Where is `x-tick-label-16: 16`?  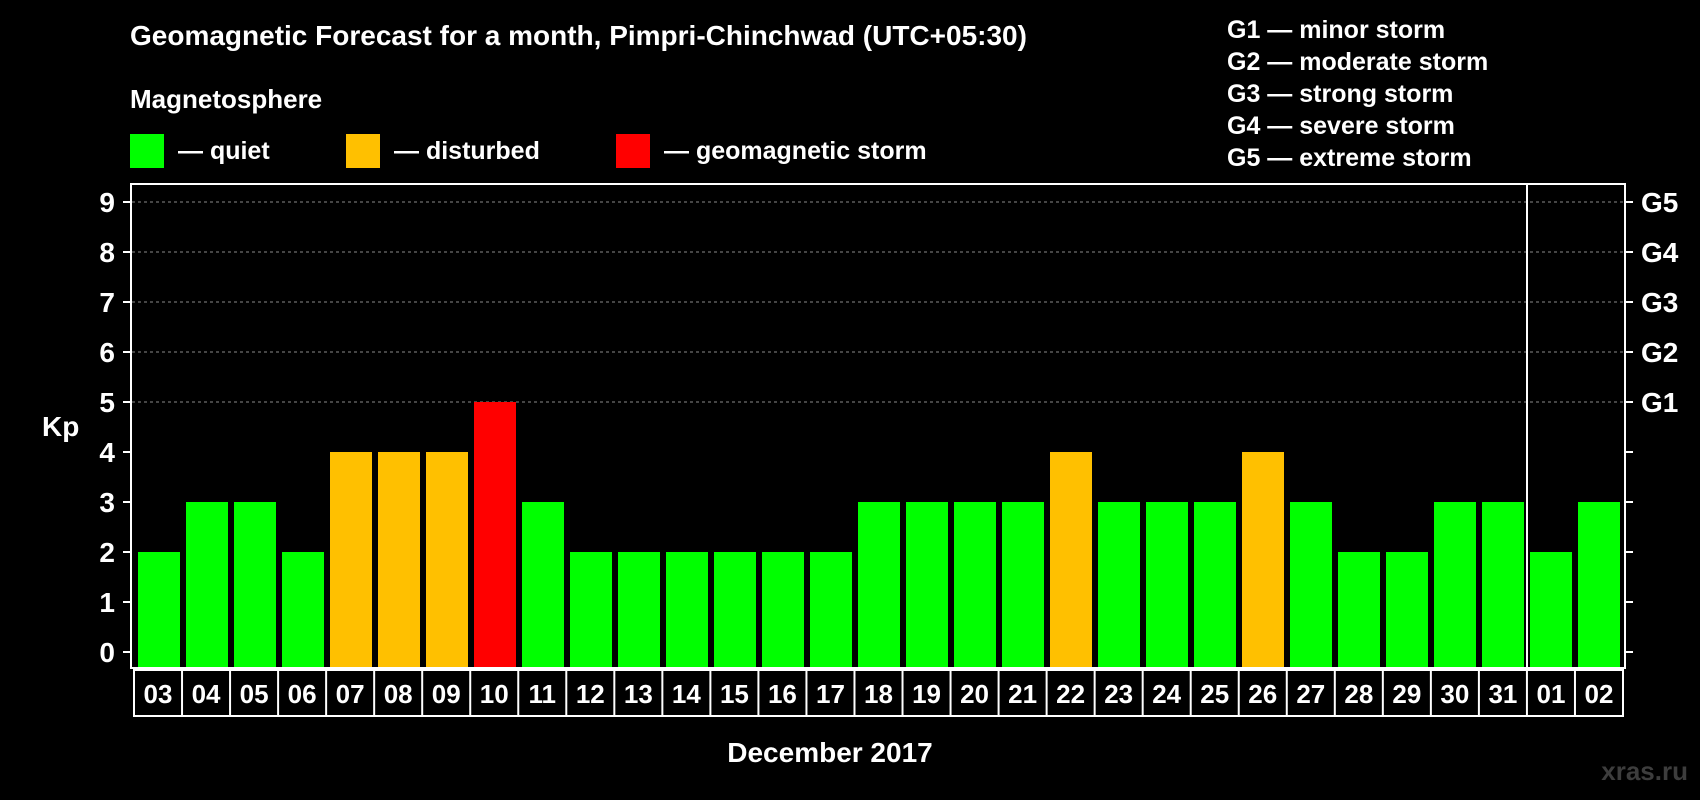 x-tick-label-16: 16 is located at coordinates (782, 694).